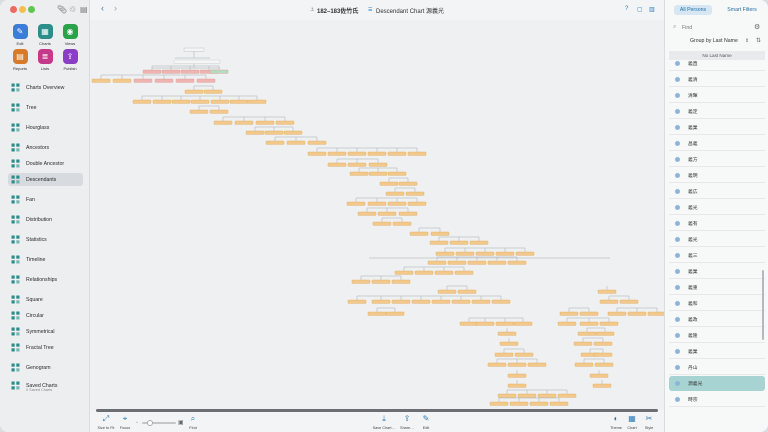 Image resolution: width=768 pixels, height=432 pixels. Describe the element at coordinates (22, 9) in the screenshot. I see `minimize-window-button` at that location.